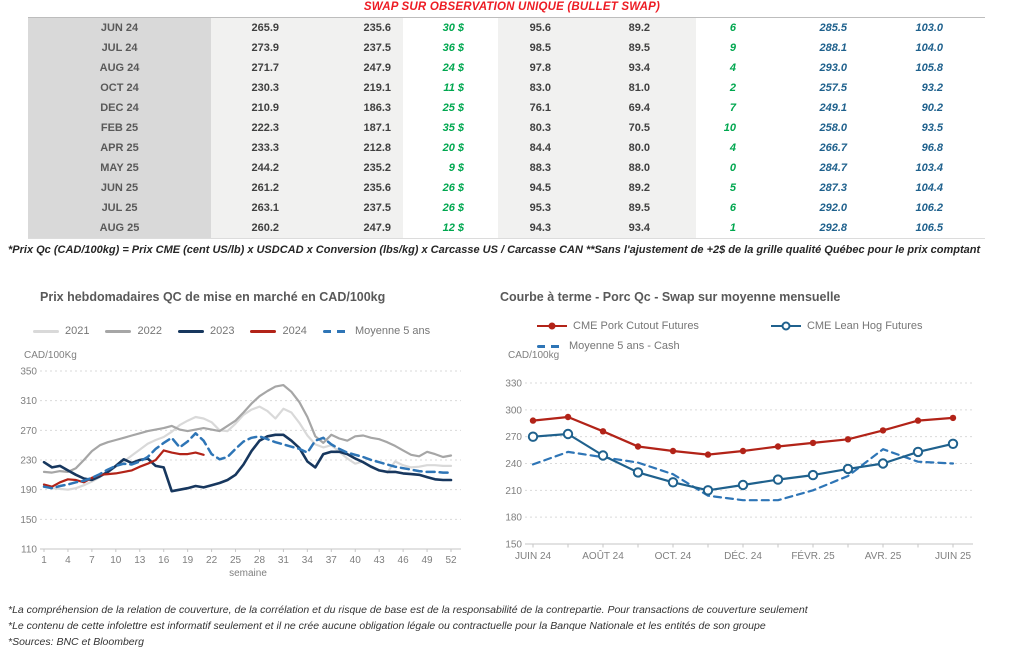  What do you see at coordinates (119, 148) in the screenshot?
I see `month-cell: APR 25` at bounding box center [119, 148].